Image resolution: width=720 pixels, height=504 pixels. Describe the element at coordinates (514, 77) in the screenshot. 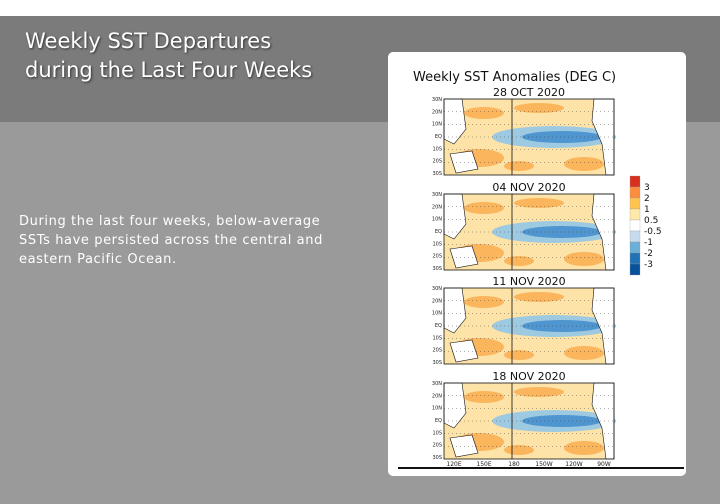

I see `figure-title: Weekly SST Anomalies (DEG C)` at that location.